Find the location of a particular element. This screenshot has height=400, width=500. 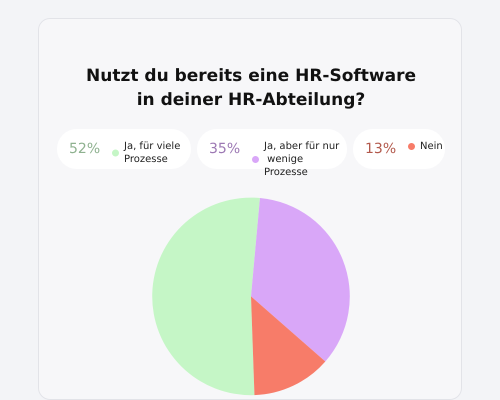

legend-label: Ja, für viele Prozesse is located at coordinates (153, 153).